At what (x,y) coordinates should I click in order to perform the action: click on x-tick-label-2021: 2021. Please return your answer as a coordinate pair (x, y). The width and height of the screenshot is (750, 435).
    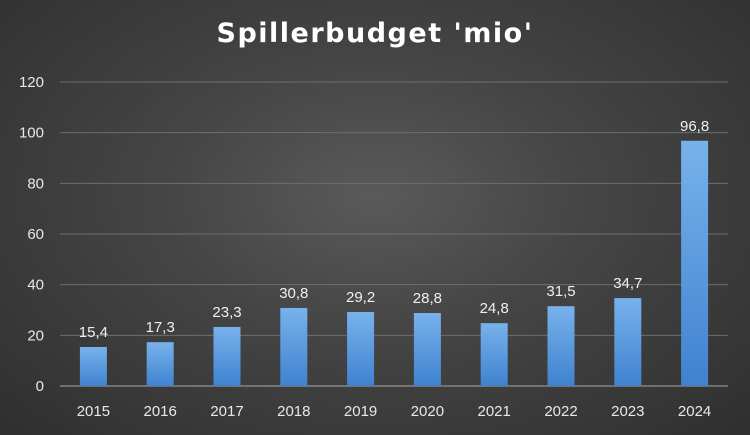
    Looking at the image, I should click on (494, 411).